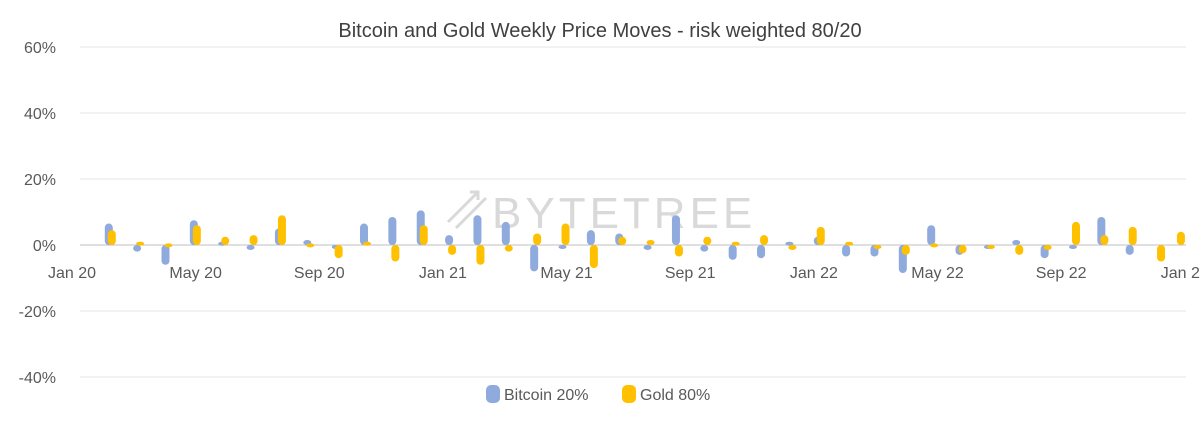  I want to click on y-tick-label: -20%, so click(37, 312).